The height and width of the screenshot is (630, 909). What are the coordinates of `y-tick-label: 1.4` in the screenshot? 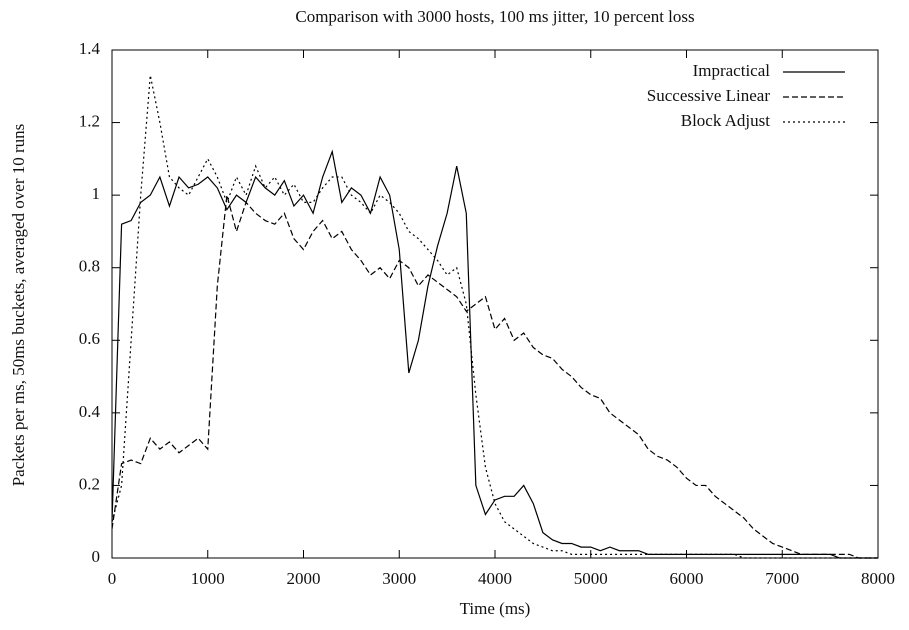 It's located at (90, 48).